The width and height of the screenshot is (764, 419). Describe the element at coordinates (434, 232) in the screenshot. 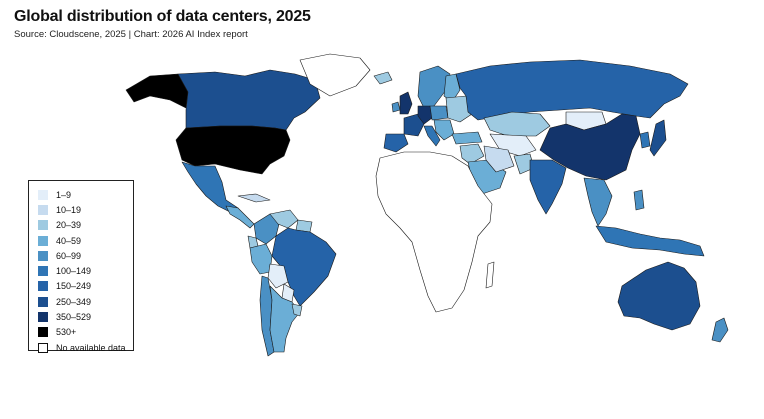

I see `region-africa` at that location.